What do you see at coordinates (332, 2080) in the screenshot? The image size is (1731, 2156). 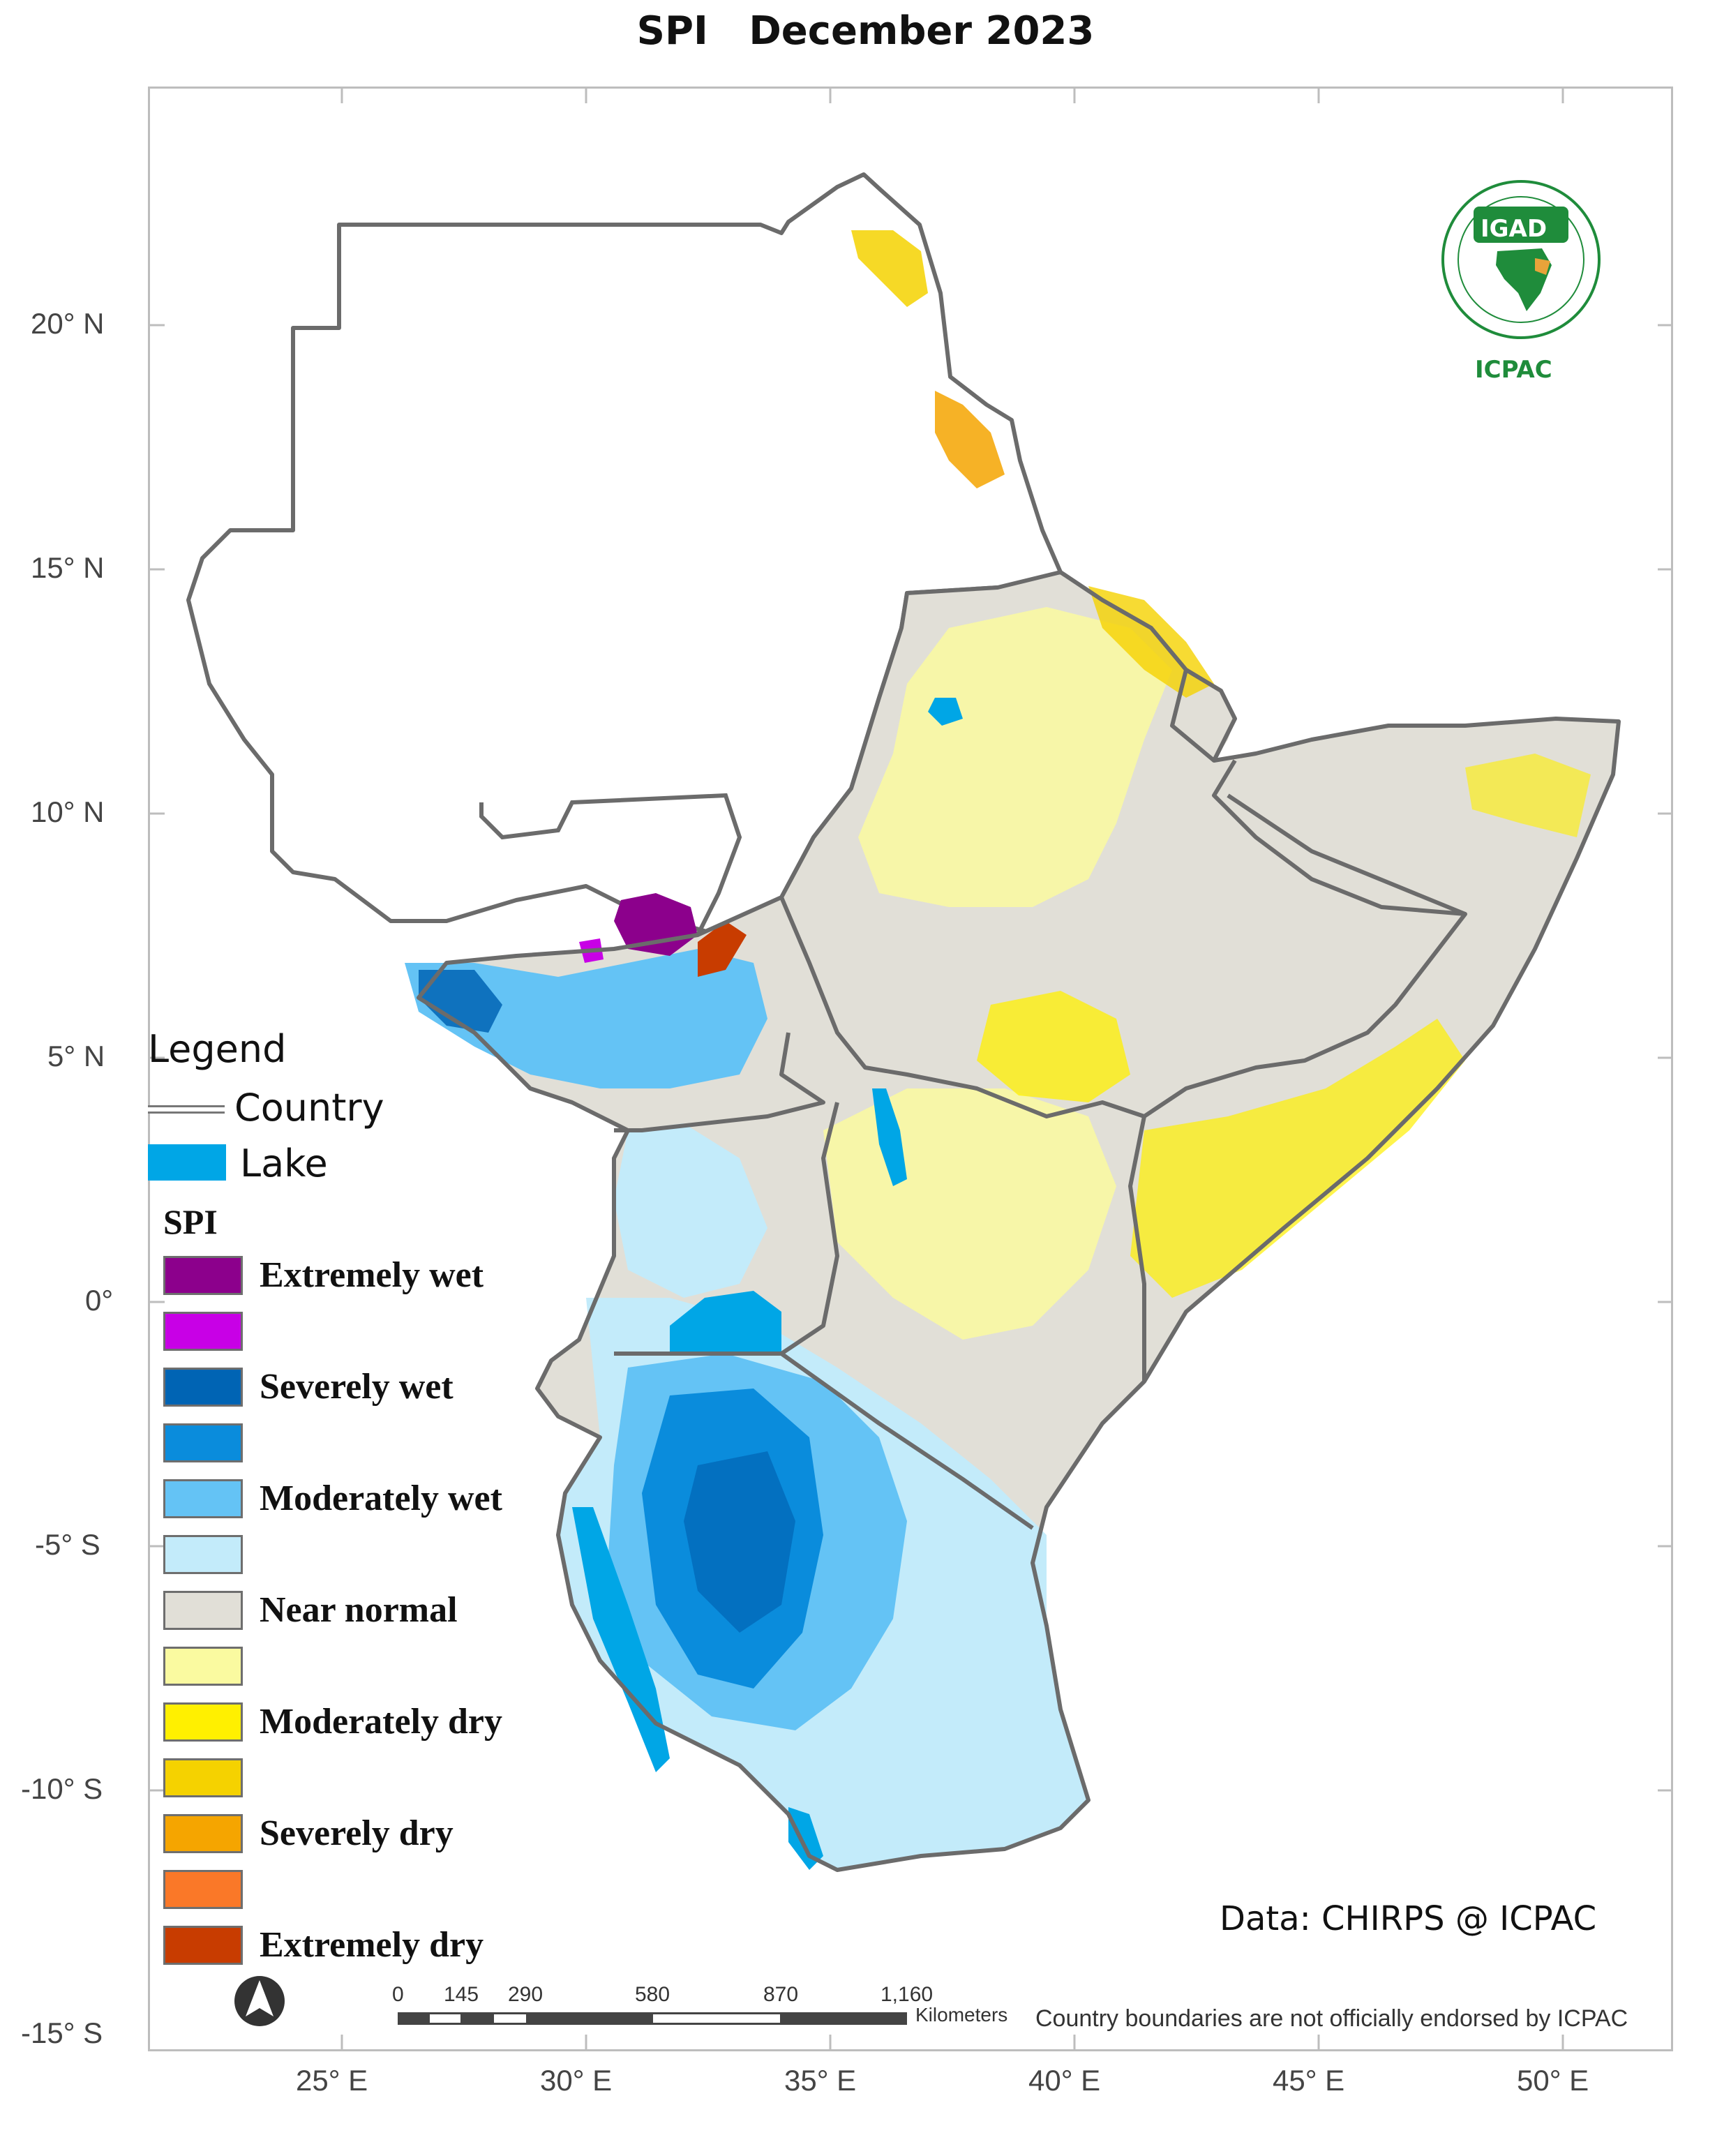 I see `lon-label-25e: 25° E` at bounding box center [332, 2080].